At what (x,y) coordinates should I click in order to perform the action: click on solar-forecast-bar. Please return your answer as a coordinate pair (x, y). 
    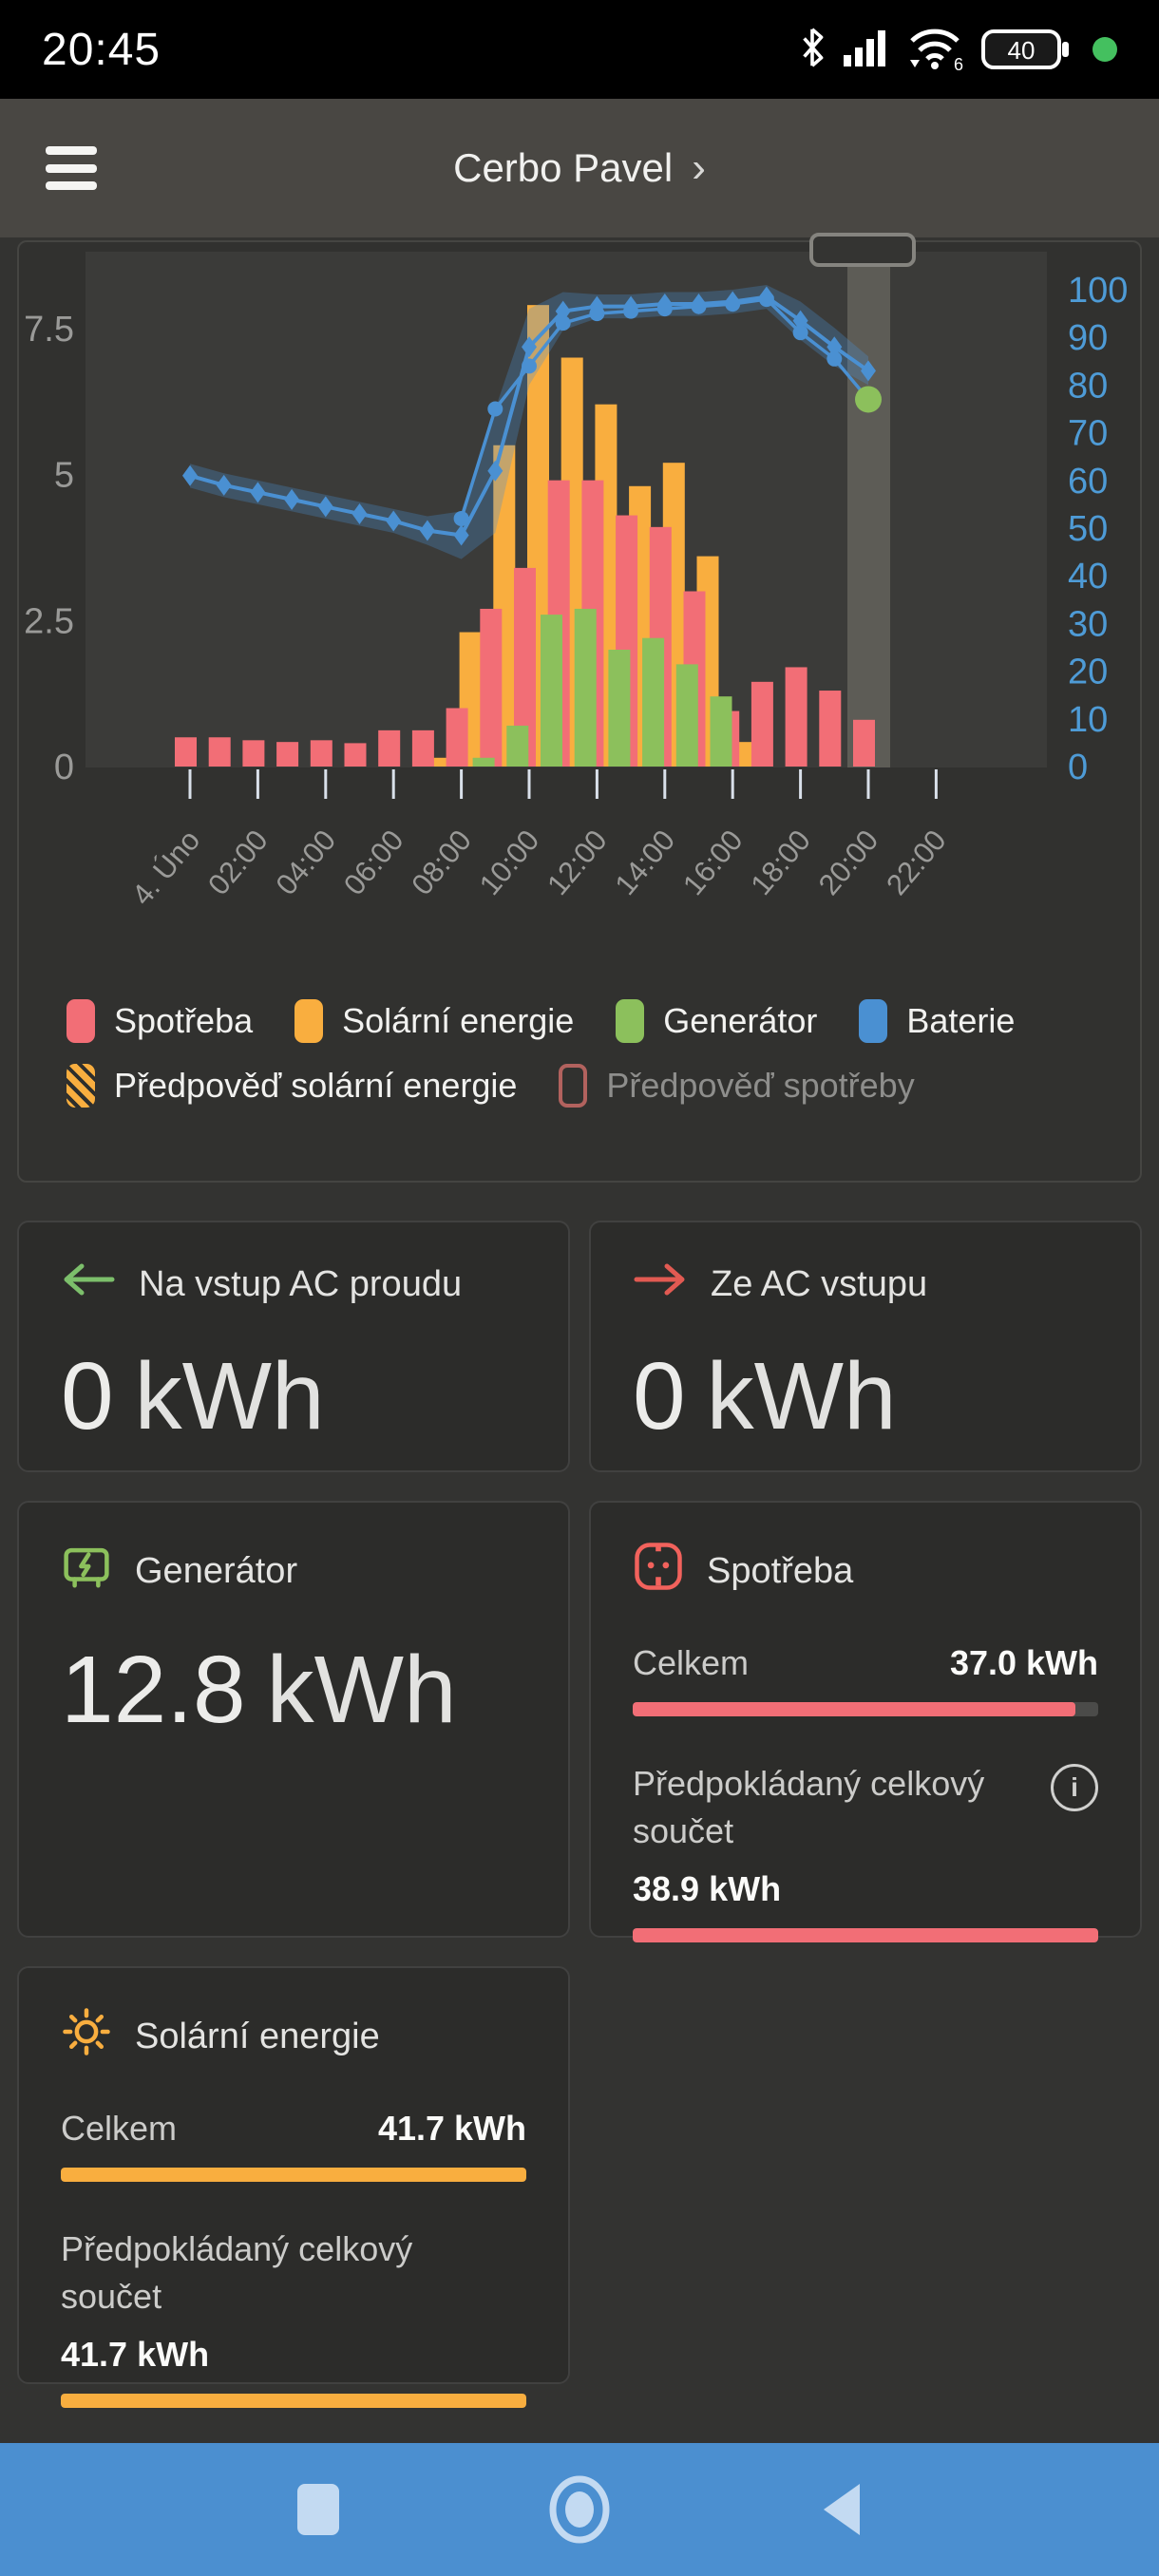
    Looking at the image, I should click on (293, 2400).